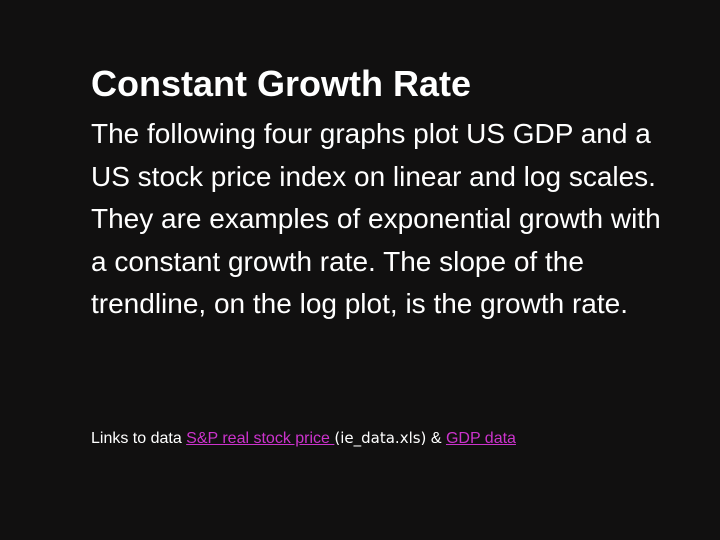 The image size is (720, 540). What do you see at coordinates (139, 438) in the screenshot?
I see `links-prefix: Links to data` at bounding box center [139, 438].